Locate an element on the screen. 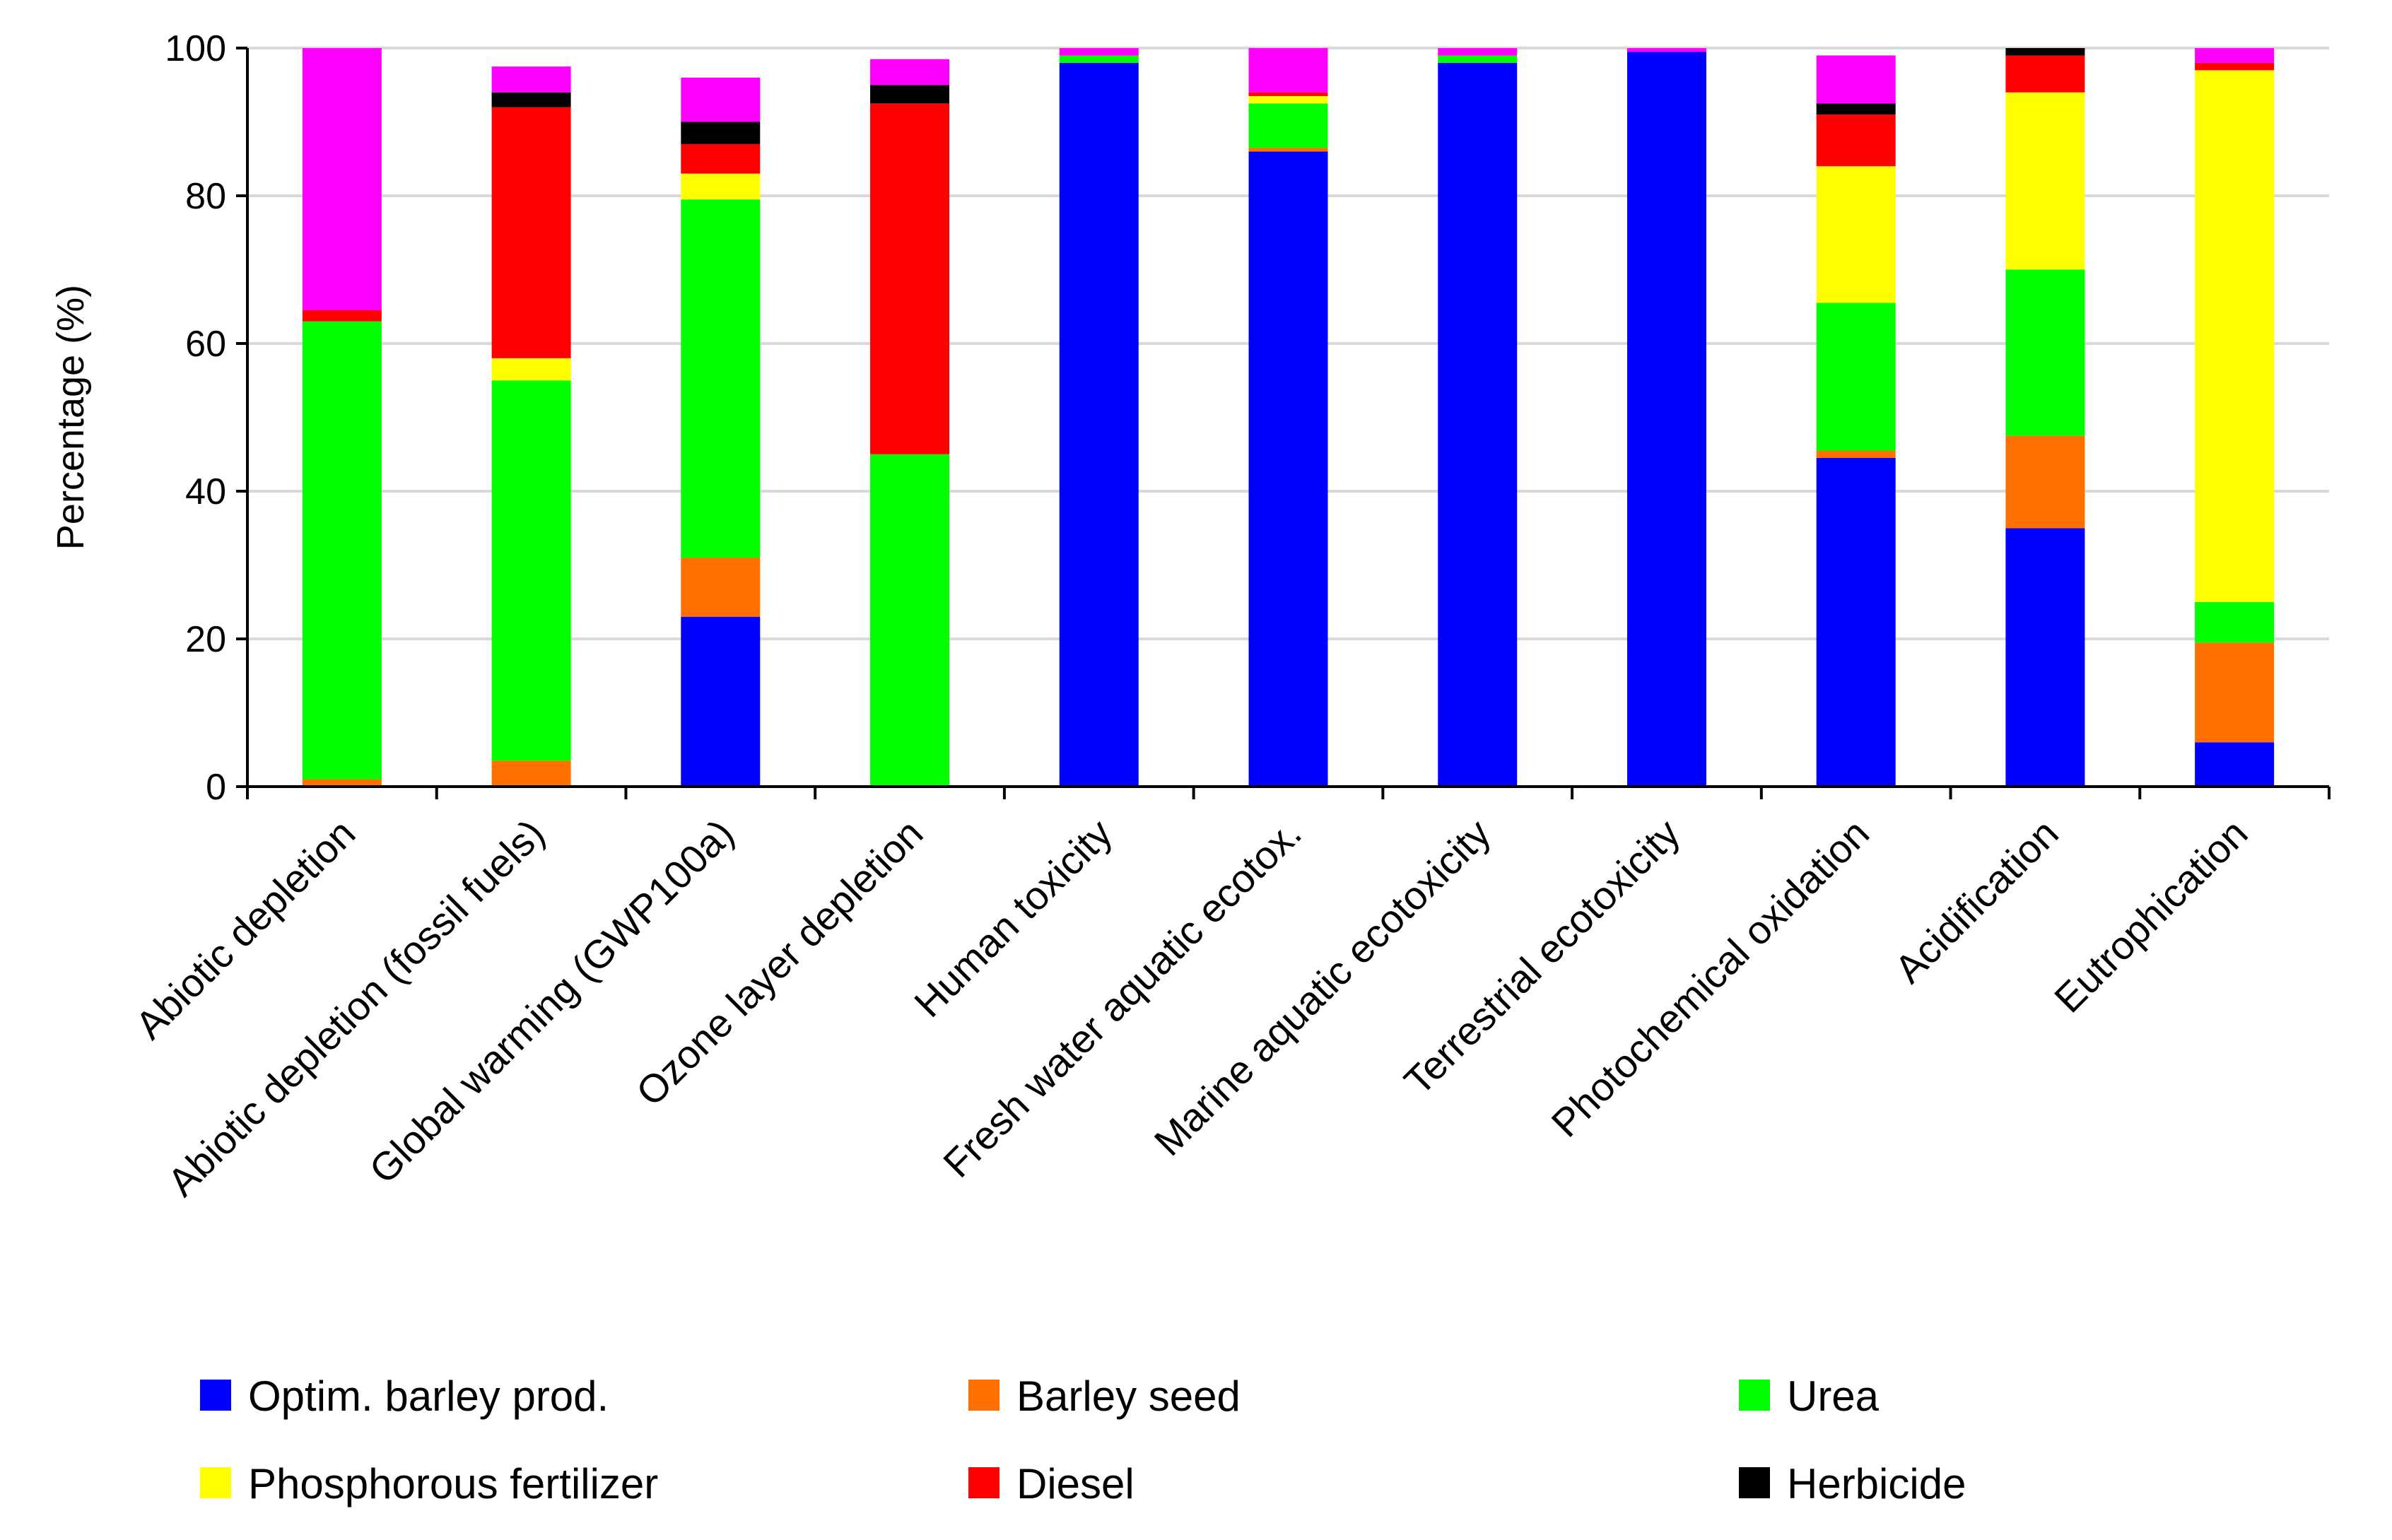 The image size is (2392, 1540). y-tick-labels: 0 20 40 60 80 100 is located at coordinates (196, 418).